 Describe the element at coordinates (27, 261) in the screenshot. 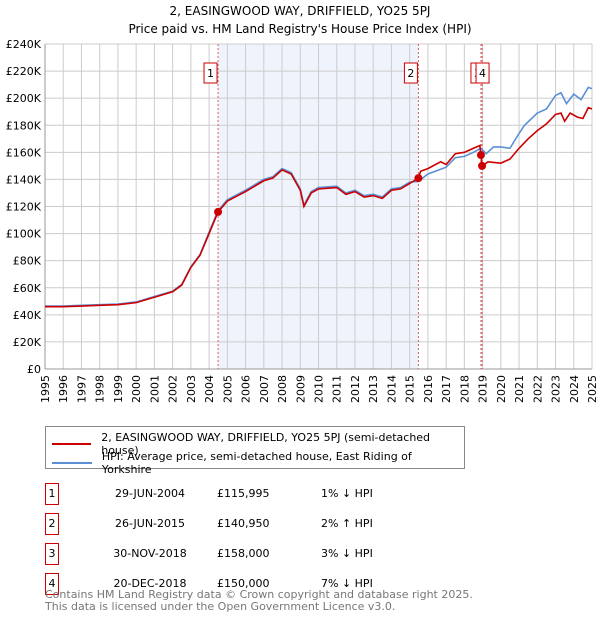

I see `y-tick-label: £80K` at that location.